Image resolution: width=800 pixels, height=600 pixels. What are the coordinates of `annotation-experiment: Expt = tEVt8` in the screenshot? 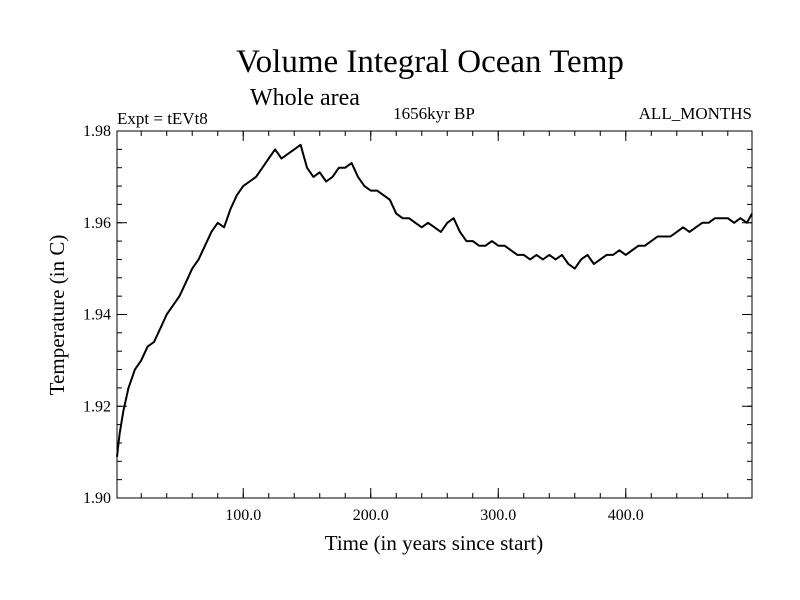 It's located at (162, 118).